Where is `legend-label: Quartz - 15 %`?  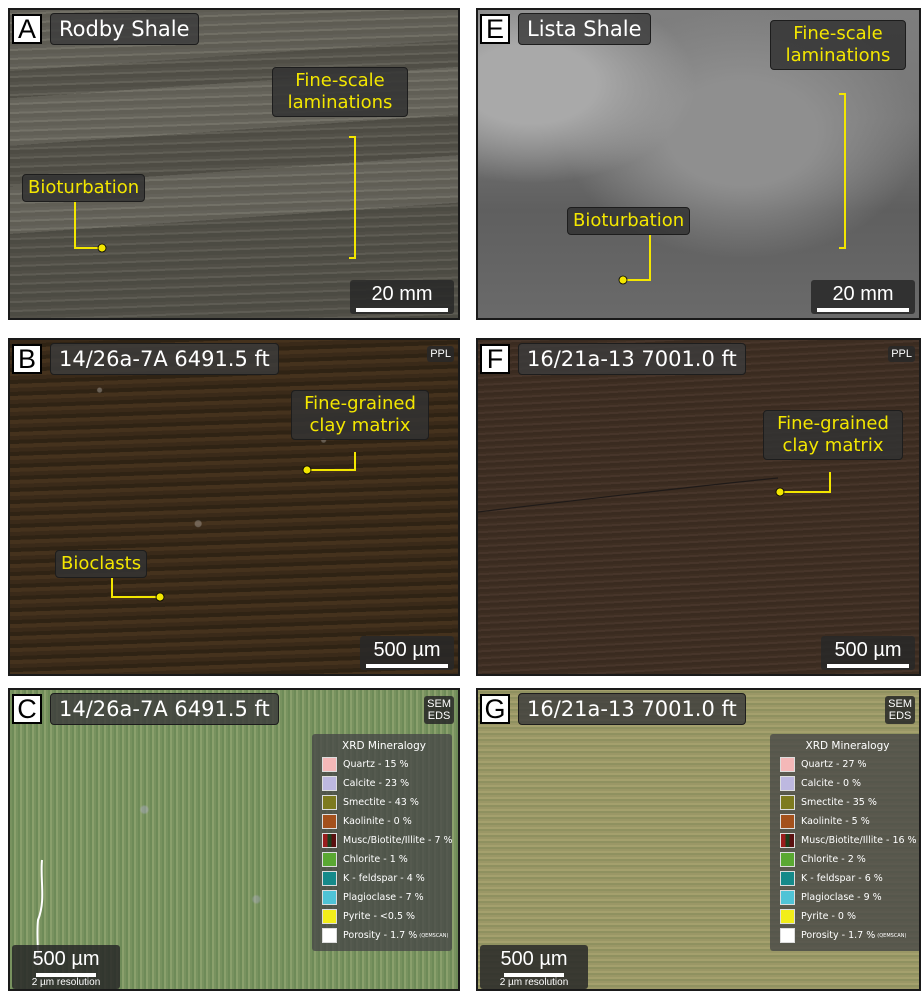
legend-label: Quartz - 15 % is located at coordinates (376, 764).